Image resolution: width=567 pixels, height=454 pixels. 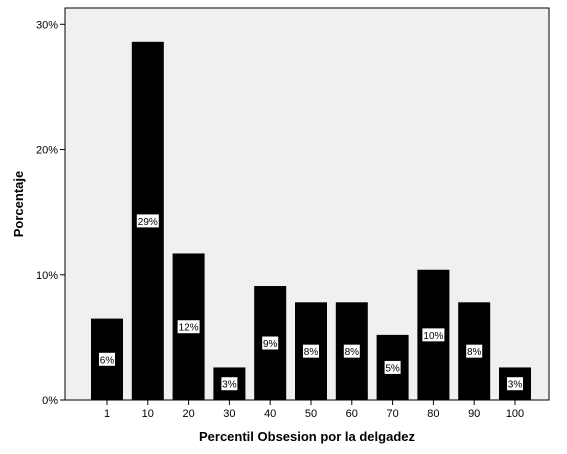 I want to click on x-tick-label: 30, so click(x=229, y=414).